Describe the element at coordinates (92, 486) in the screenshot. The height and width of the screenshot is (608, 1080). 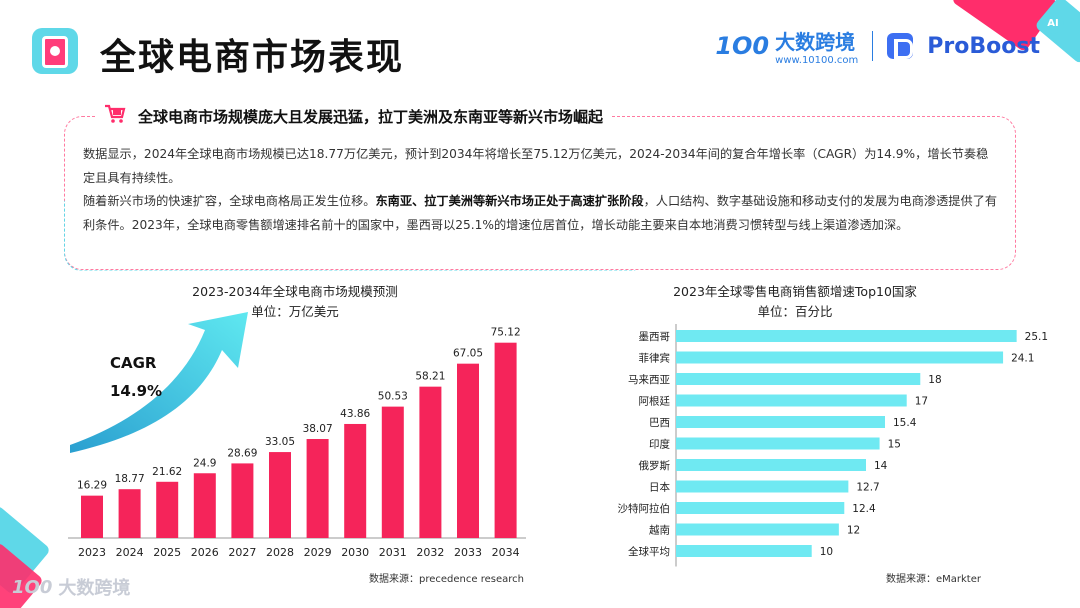
I see `data-label-2023: 16.29` at that location.